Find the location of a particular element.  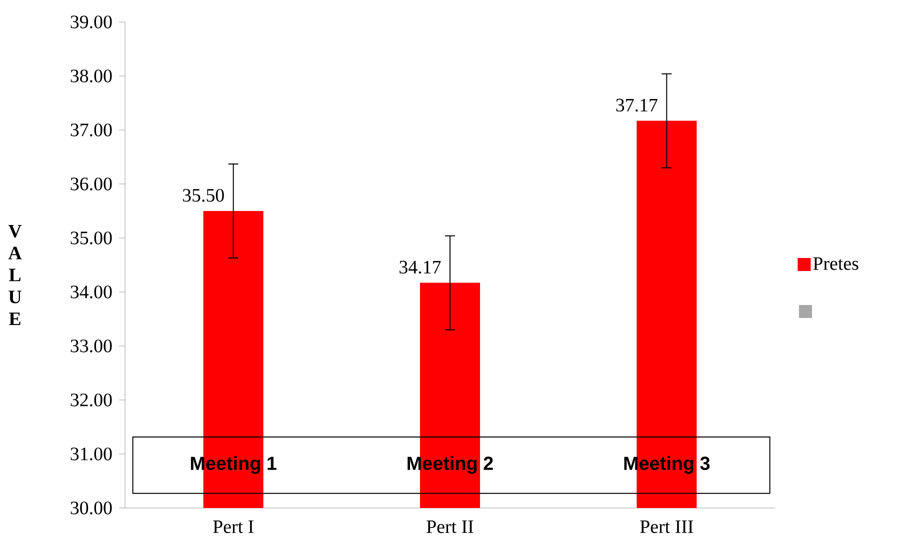

x-tick-label: Pert III is located at coordinates (667, 527).